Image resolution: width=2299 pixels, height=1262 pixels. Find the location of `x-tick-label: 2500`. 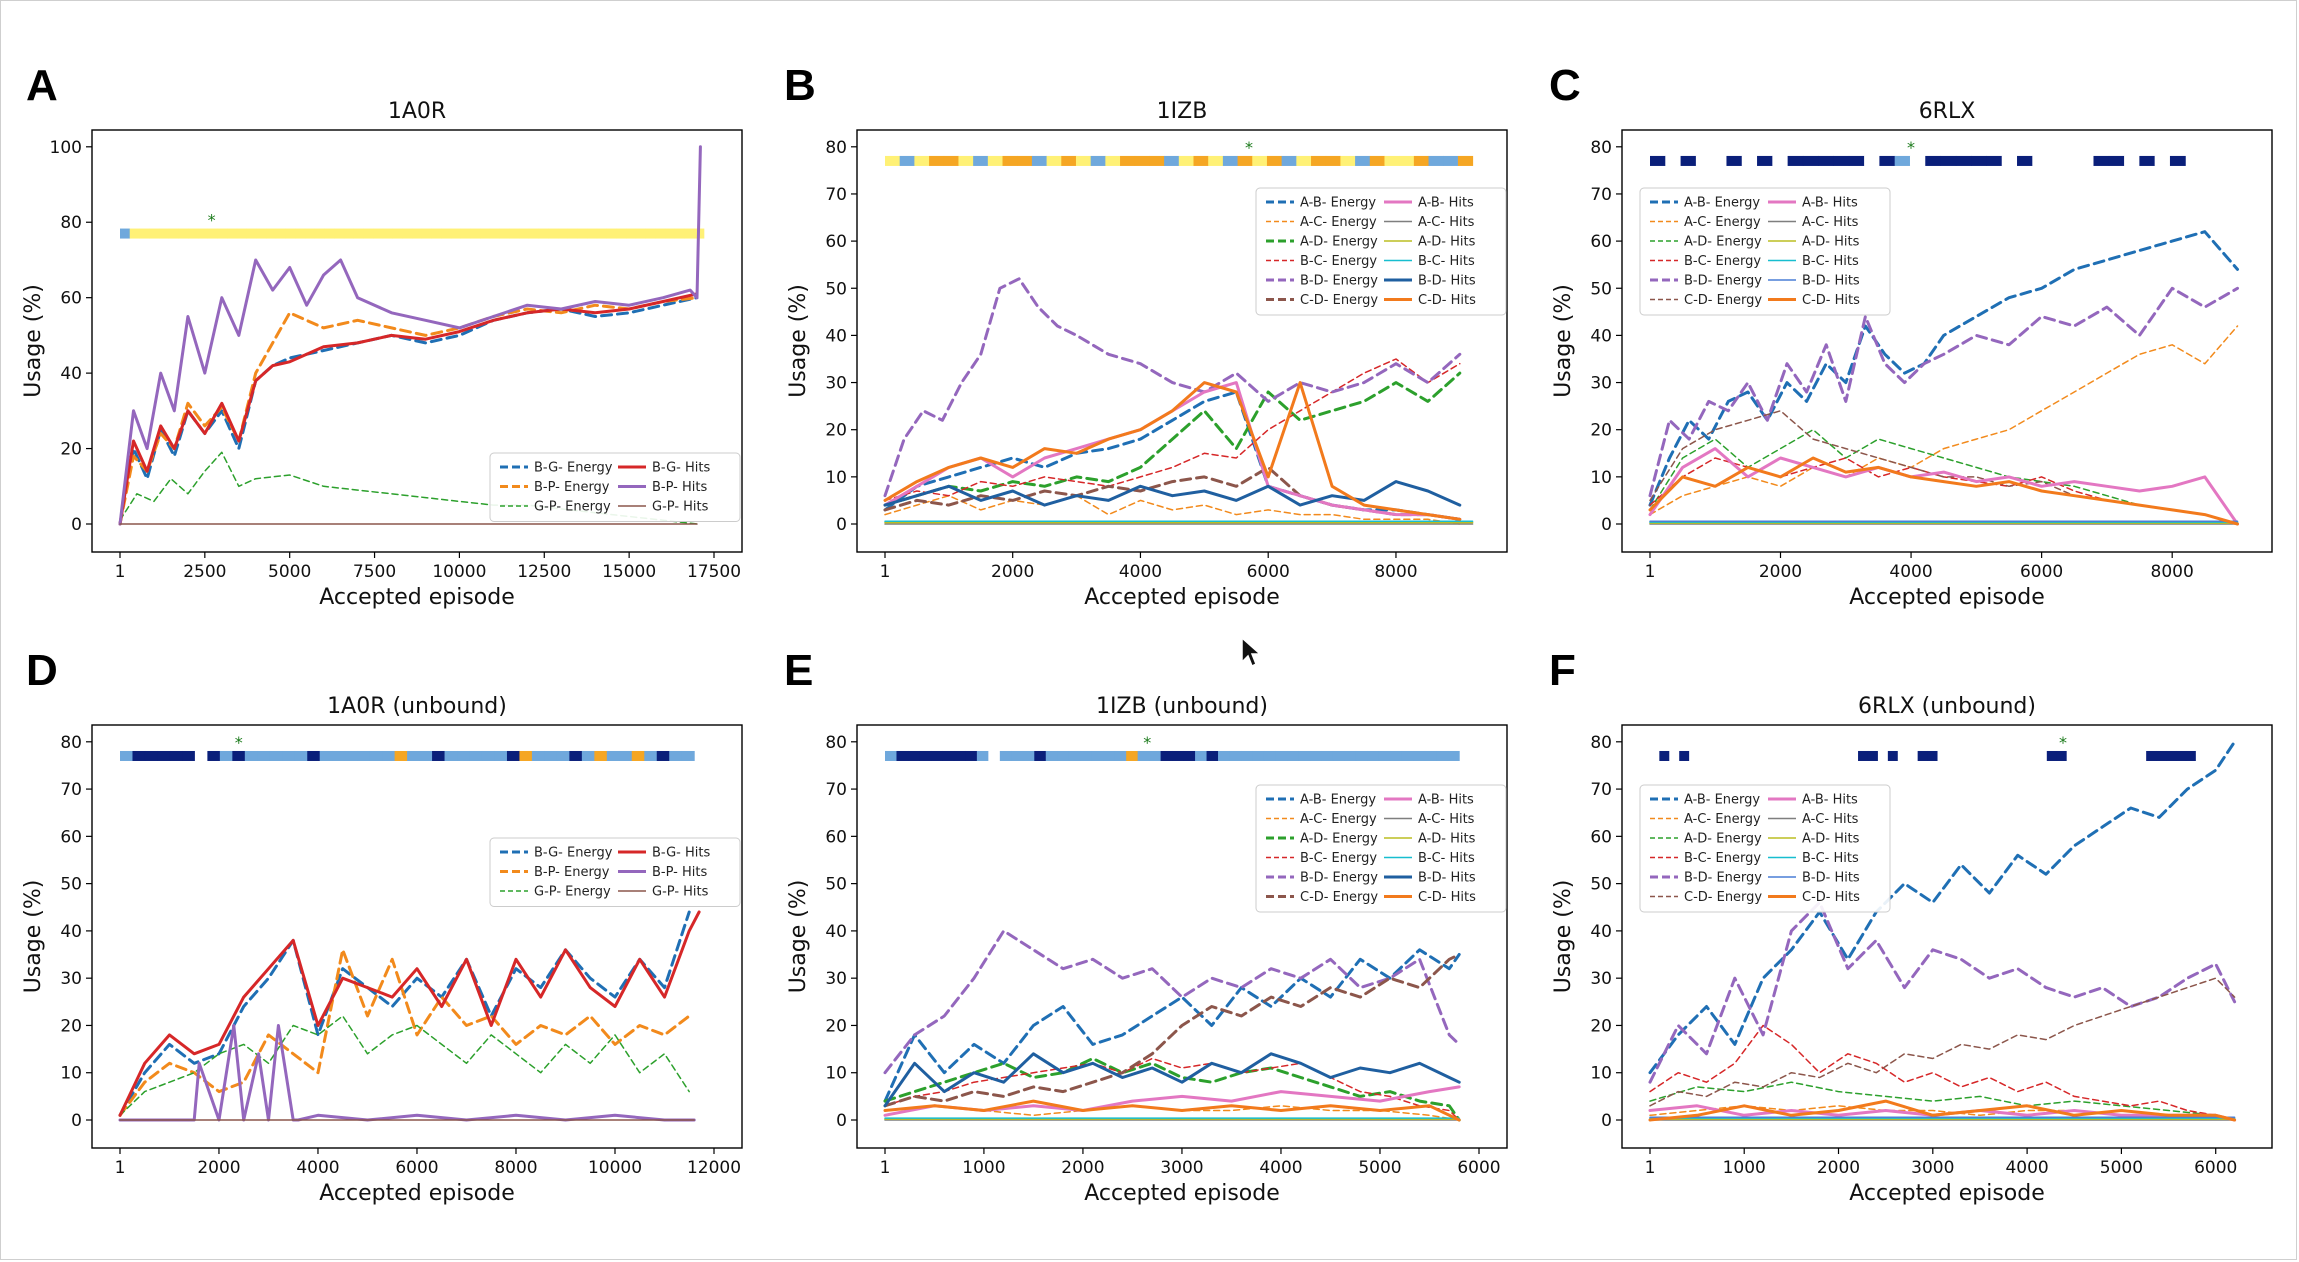

x-tick-label: 2500 is located at coordinates (204, 572).